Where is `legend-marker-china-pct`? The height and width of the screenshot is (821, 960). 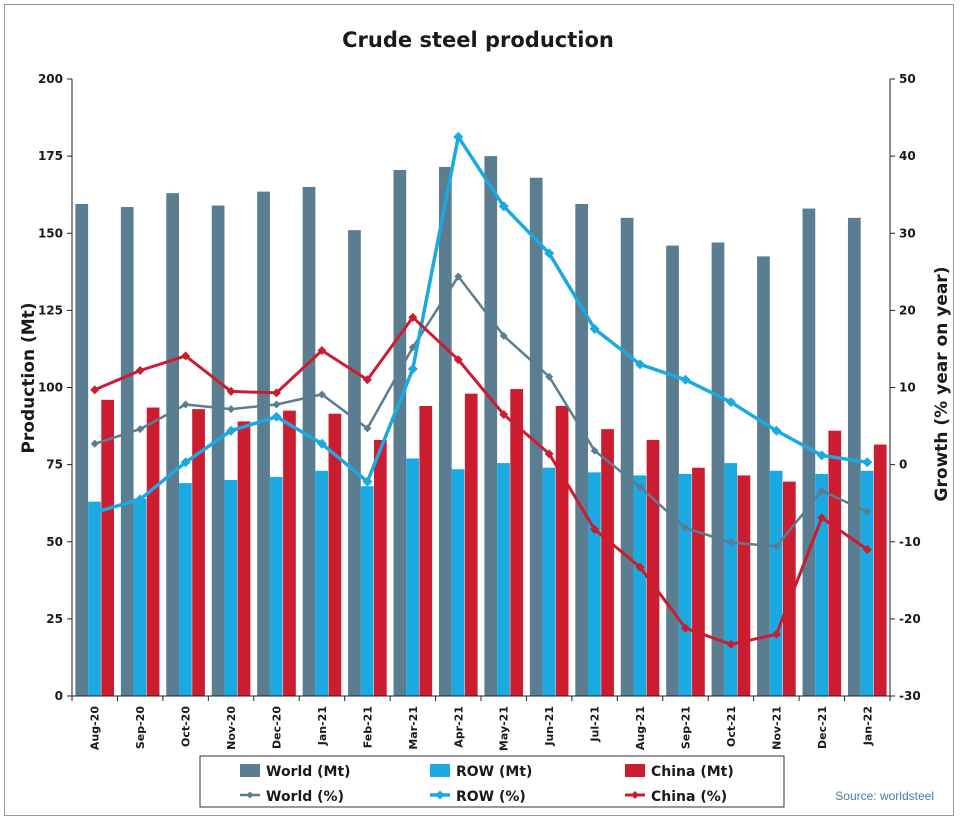 legend-marker-china-pct is located at coordinates (635, 795).